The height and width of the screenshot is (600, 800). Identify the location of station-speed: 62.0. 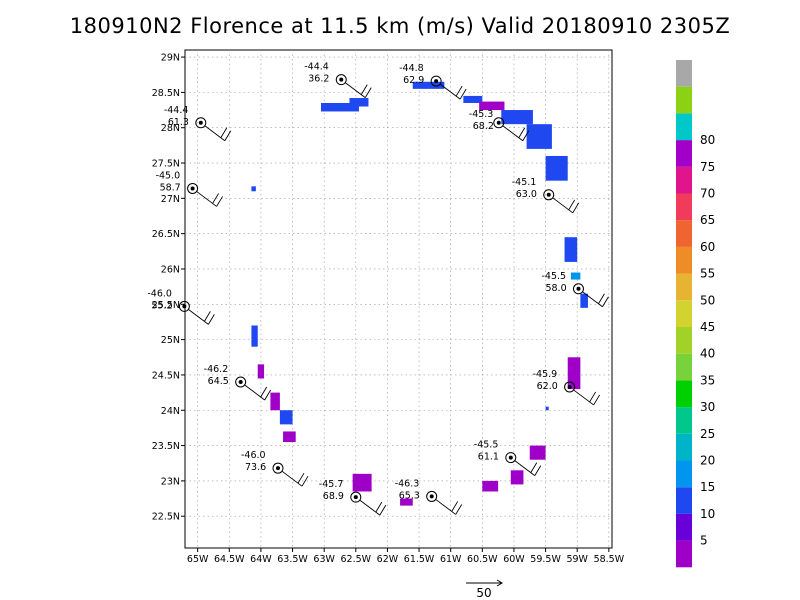
(547, 386).